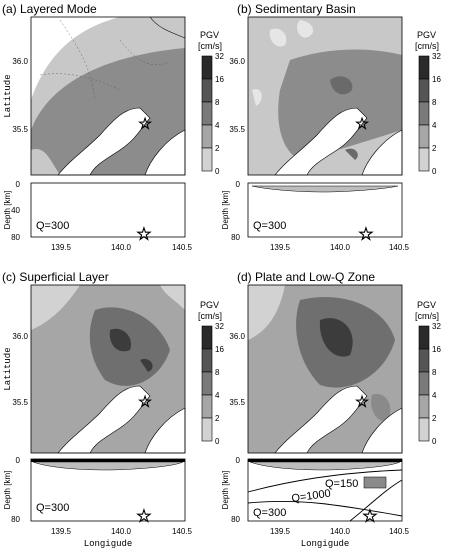 The width and height of the screenshot is (450, 551). I want to click on depth-tick: 40, so click(15, 210).